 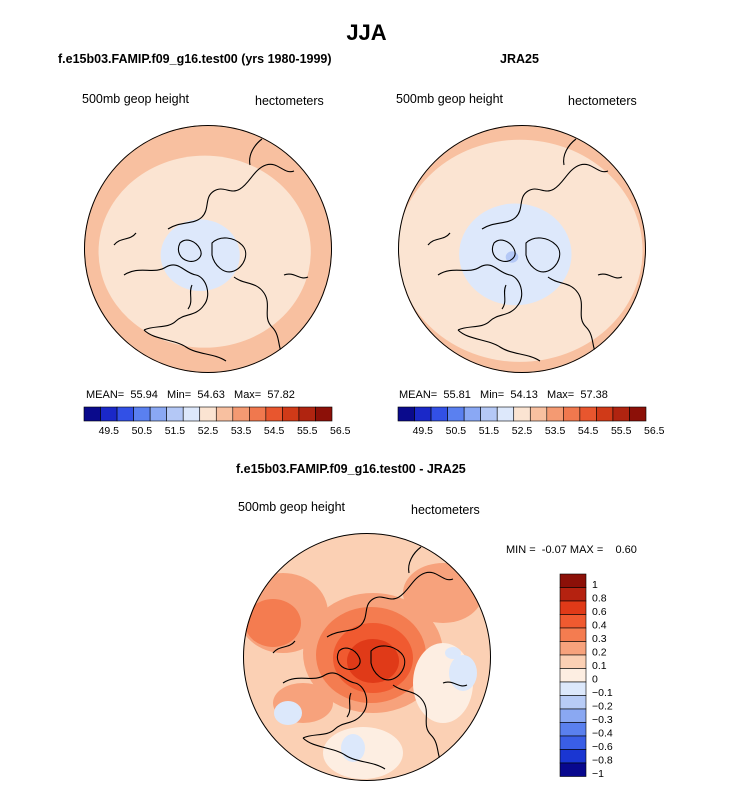 What do you see at coordinates (561, 395) in the screenshot?
I see `panel2-max-label: Max=` at bounding box center [561, 395].